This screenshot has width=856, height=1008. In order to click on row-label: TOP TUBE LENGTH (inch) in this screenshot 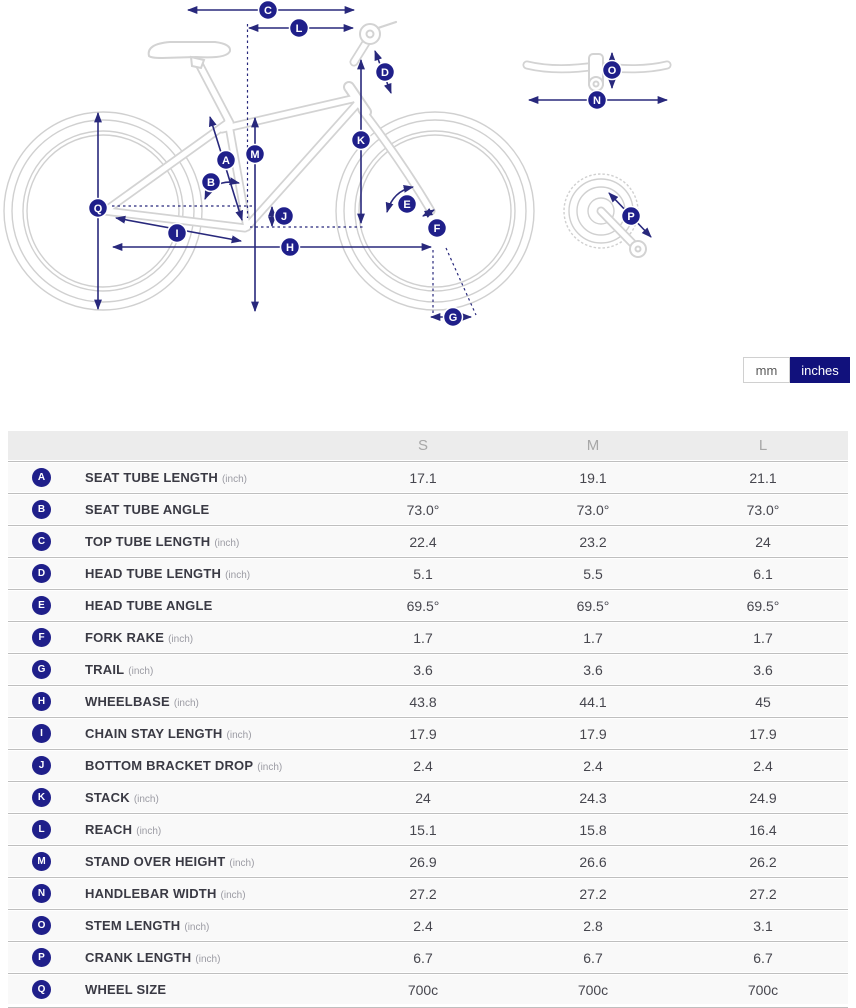, I will do `click(211, 542)`.